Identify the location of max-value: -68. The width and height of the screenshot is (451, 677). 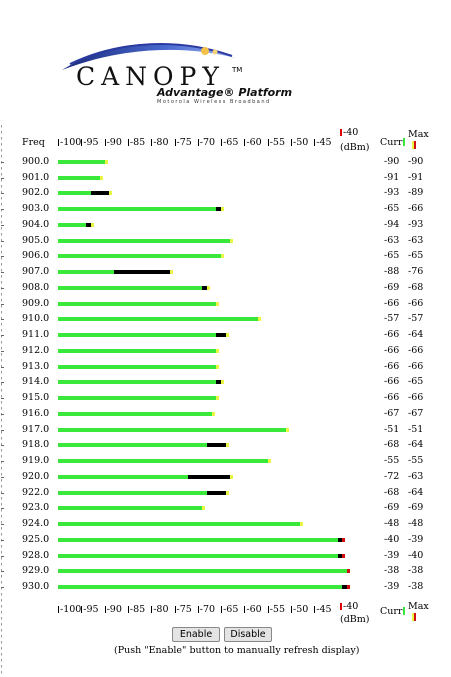
(416, 287).